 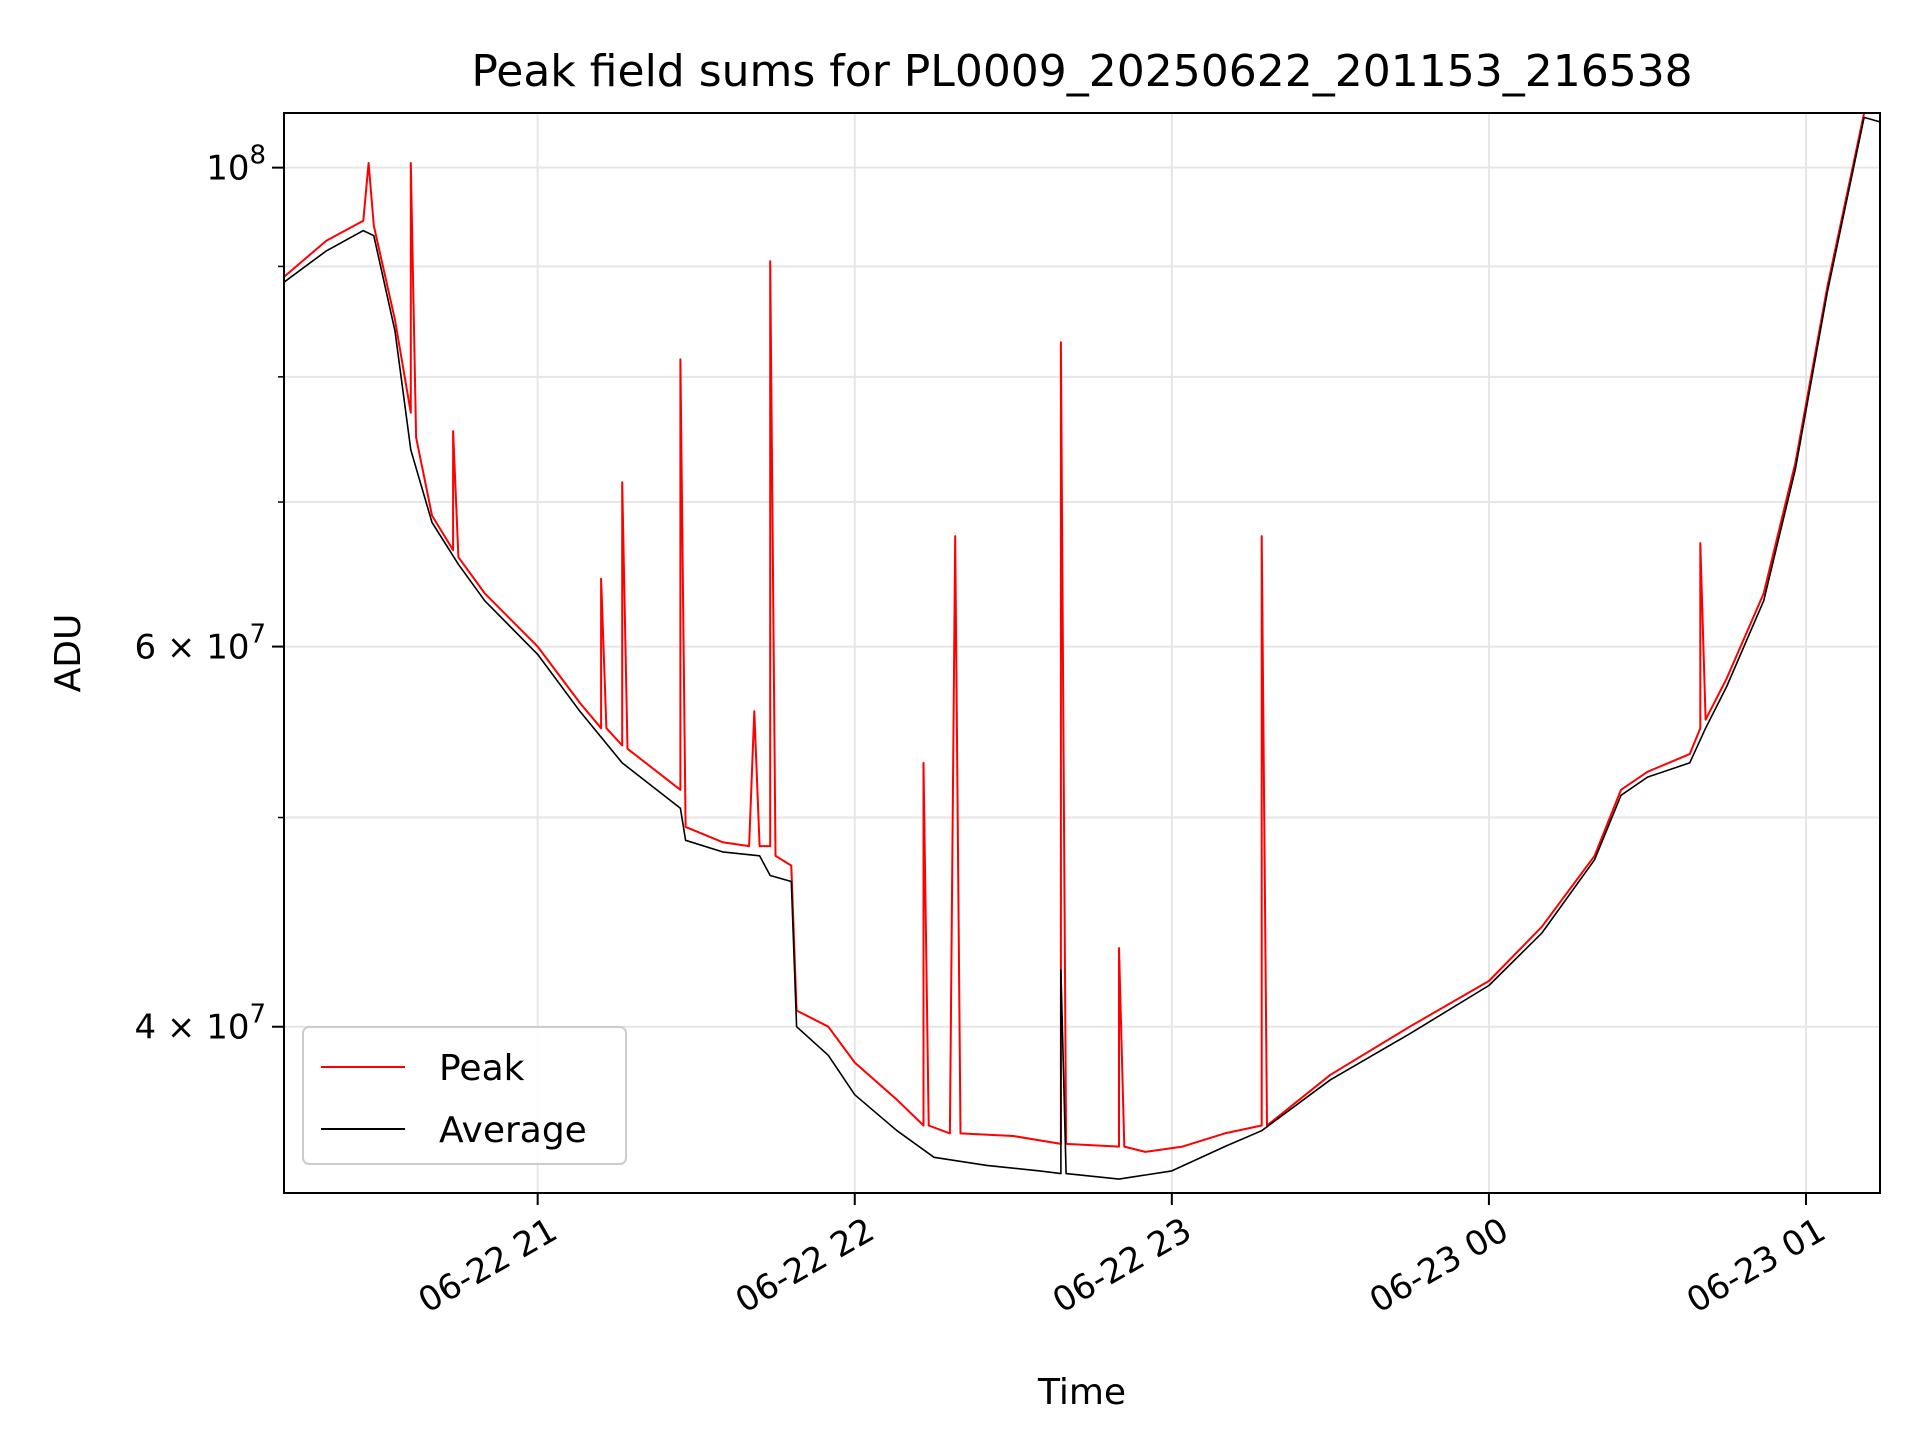 I want to click on x-axis-label: Time, so click(x=1081, y=1392).